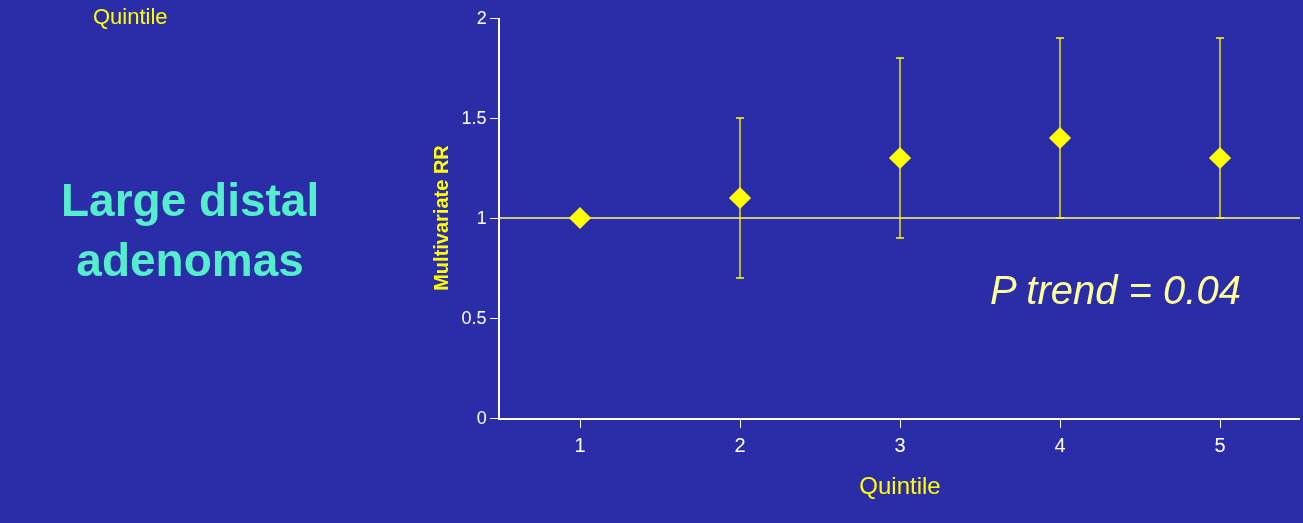 The image size is (1303, 523). I want to click on x-axis-title: Quintile, so click(900, 485).